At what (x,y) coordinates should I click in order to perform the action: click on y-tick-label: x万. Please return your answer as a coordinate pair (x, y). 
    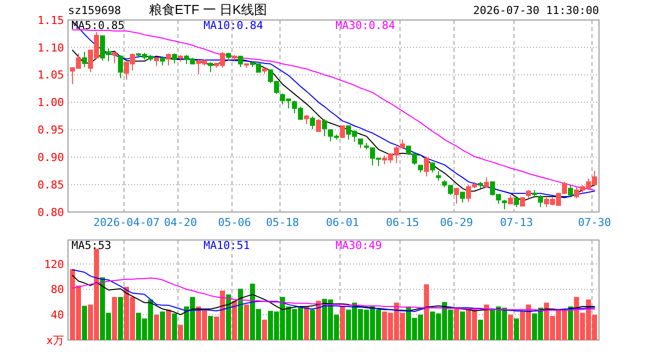
    Looking at the image, I should click on (55, 340).